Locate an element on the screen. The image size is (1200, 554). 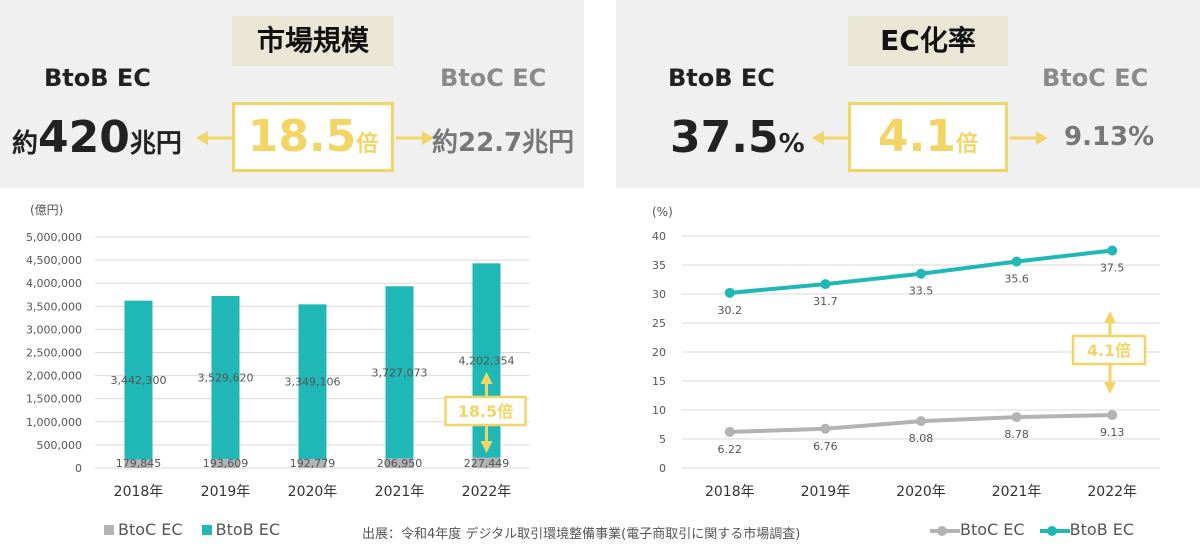
legend-btoc-label: BtoC EC is located at coordinates (150, 529).